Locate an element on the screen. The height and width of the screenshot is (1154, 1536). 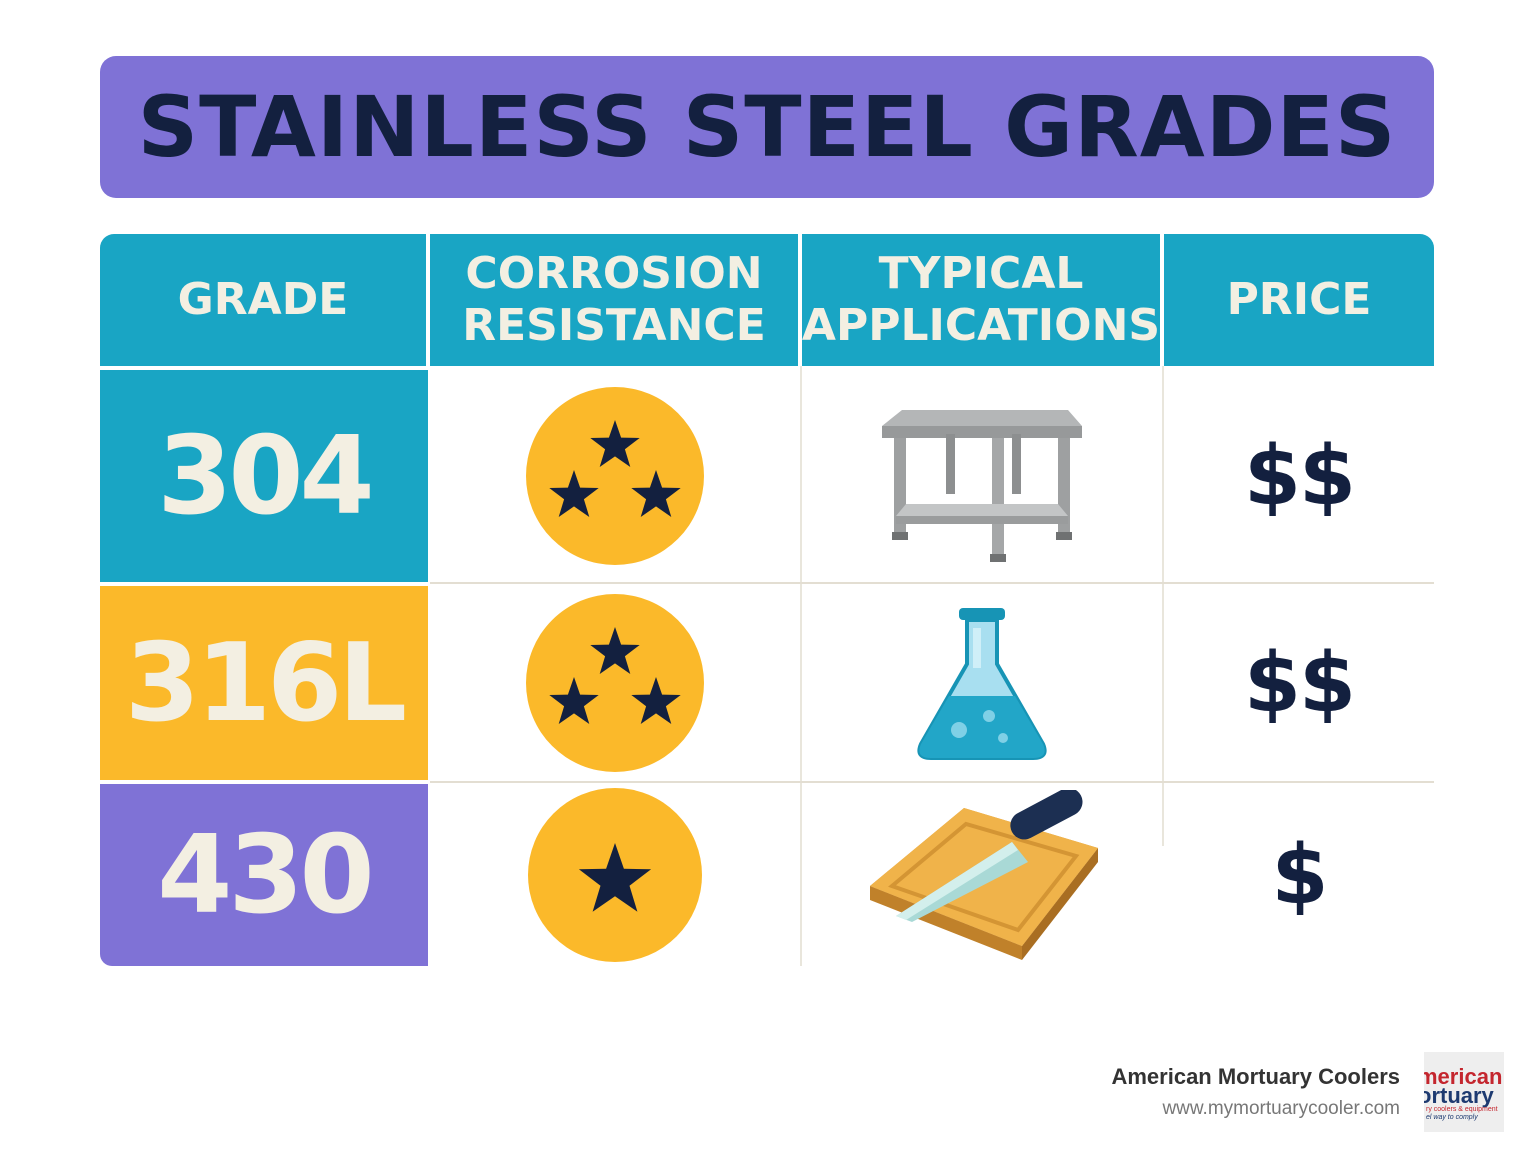
lab-flask-icon is located at coordinates (982, 684).